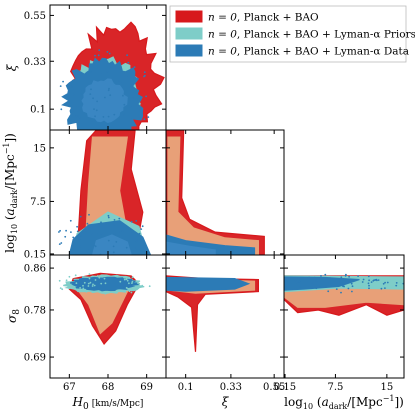 The width and height of the screenshot is (415, 416). I want to click on x-tick-label: 0.15, so click(285, 387).